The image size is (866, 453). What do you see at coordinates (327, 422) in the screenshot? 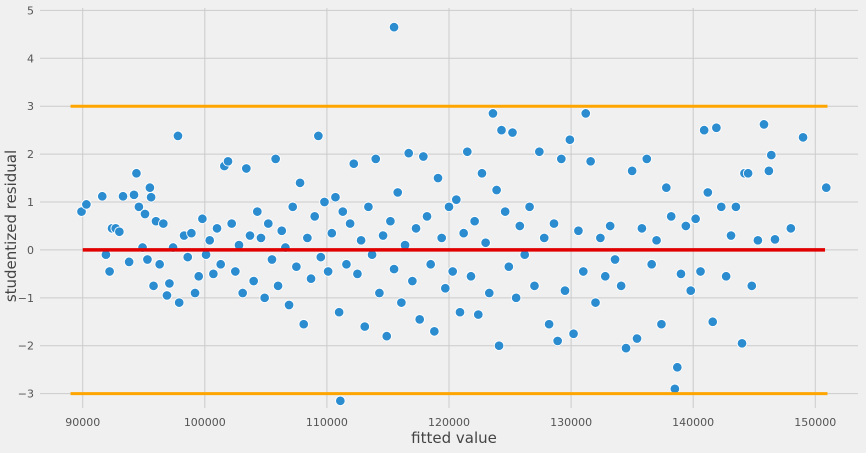
I see `x-tick-label: 110000` at bounding box center [327, 422].